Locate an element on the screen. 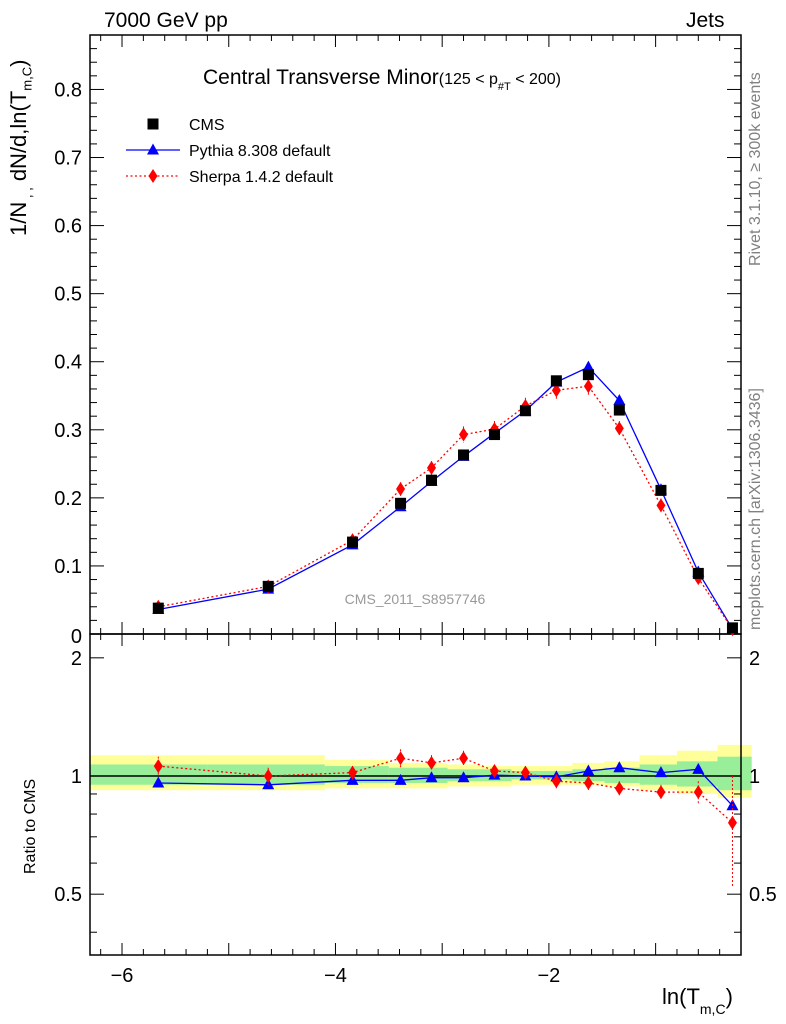  y-tick-label: 0.7 is located at coordinates (68, 159).